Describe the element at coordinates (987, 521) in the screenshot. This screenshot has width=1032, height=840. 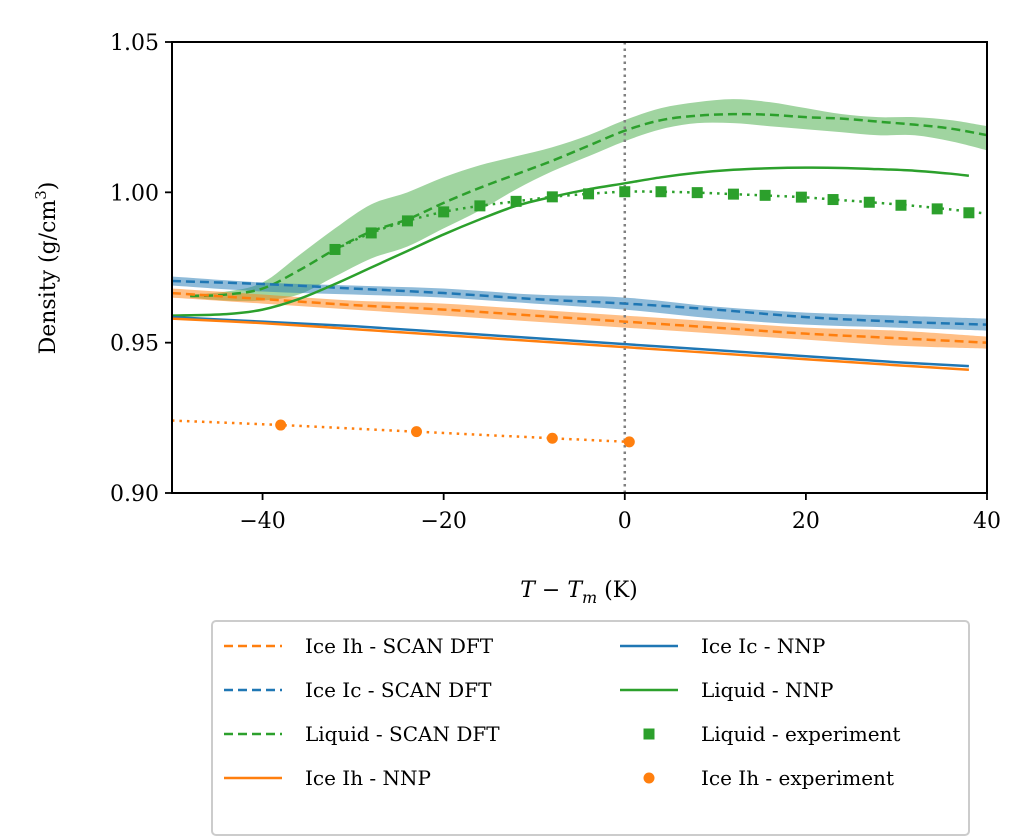
I see `x-tick-label: 40` at that location.